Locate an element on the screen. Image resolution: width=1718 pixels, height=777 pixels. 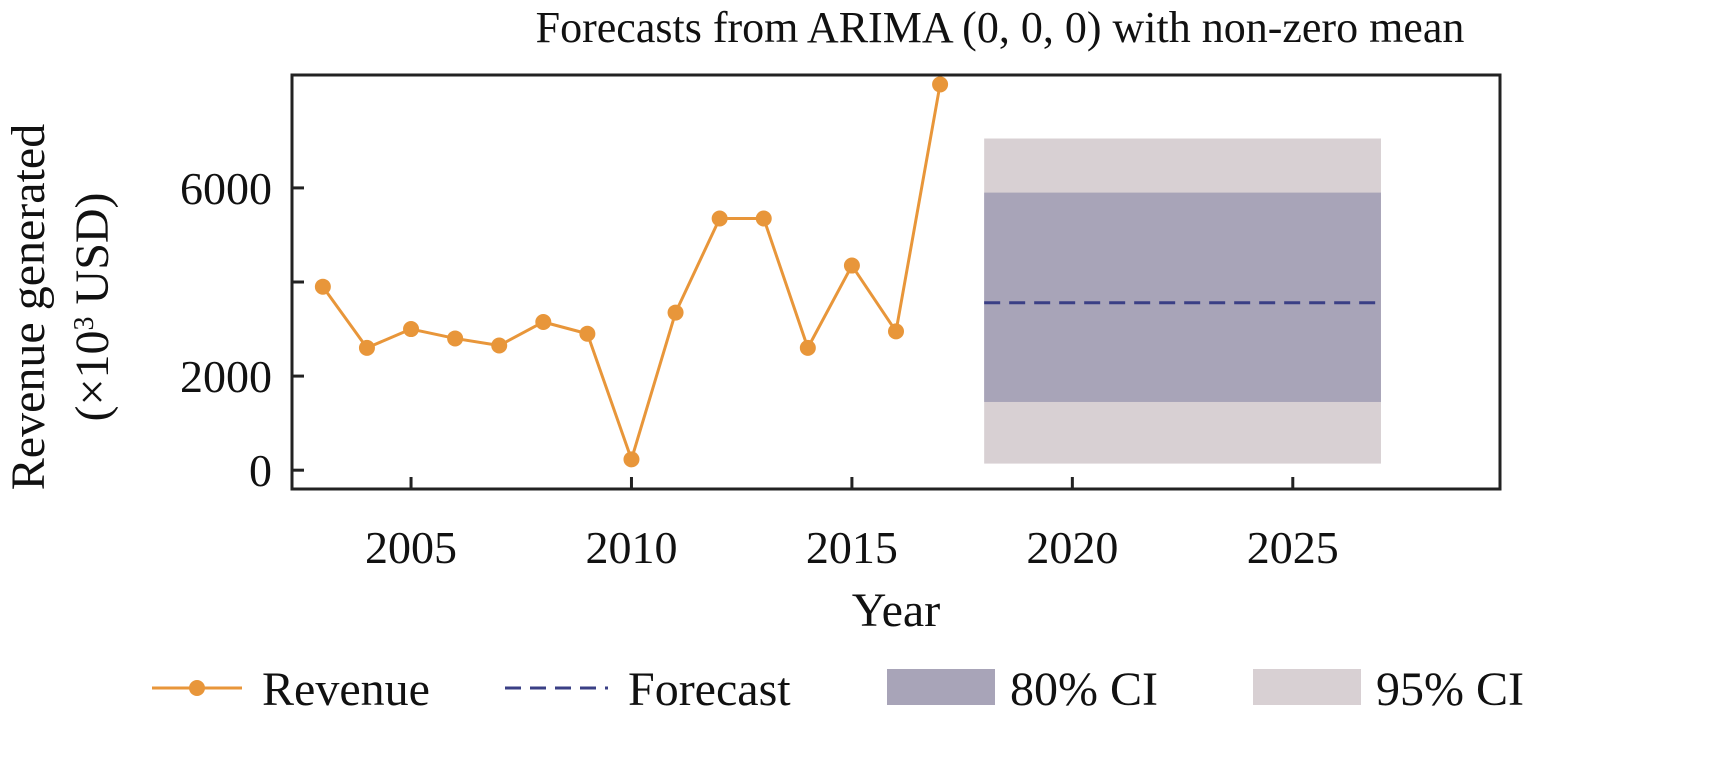
data-point-revenue-2004 is located at coordinates (366, 347).